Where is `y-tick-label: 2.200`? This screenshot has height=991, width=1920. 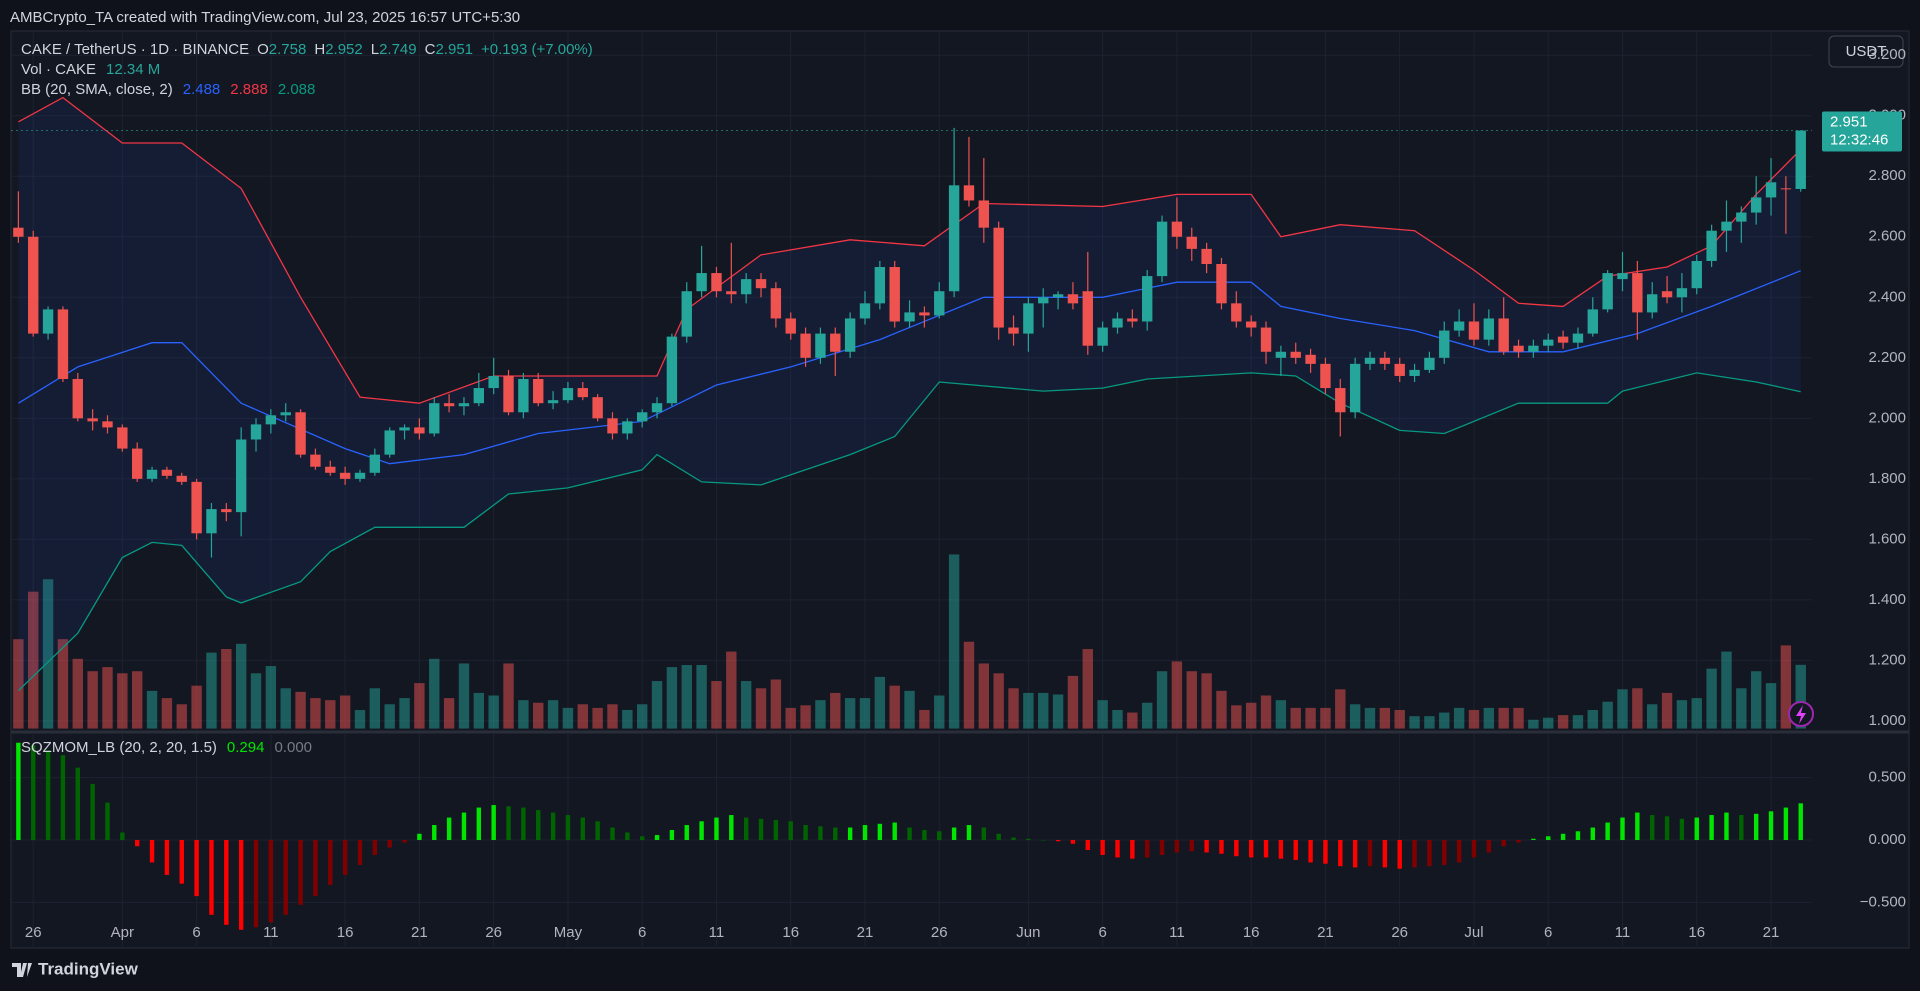 y-tick-label: 2.200 is located at coordinates (1887, 357).